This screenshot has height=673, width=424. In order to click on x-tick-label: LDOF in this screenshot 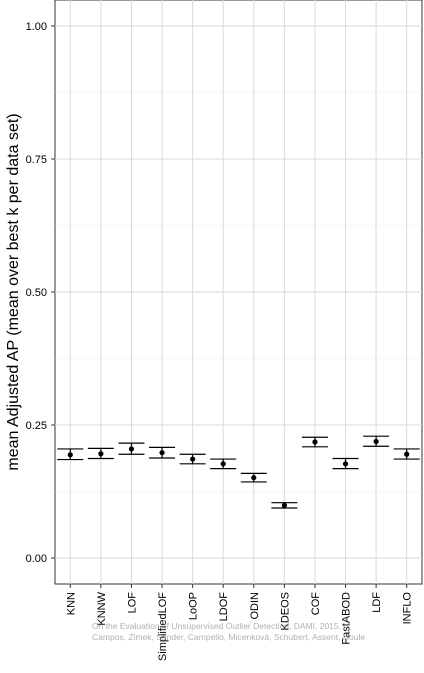, I will do `click(224, 607)`.